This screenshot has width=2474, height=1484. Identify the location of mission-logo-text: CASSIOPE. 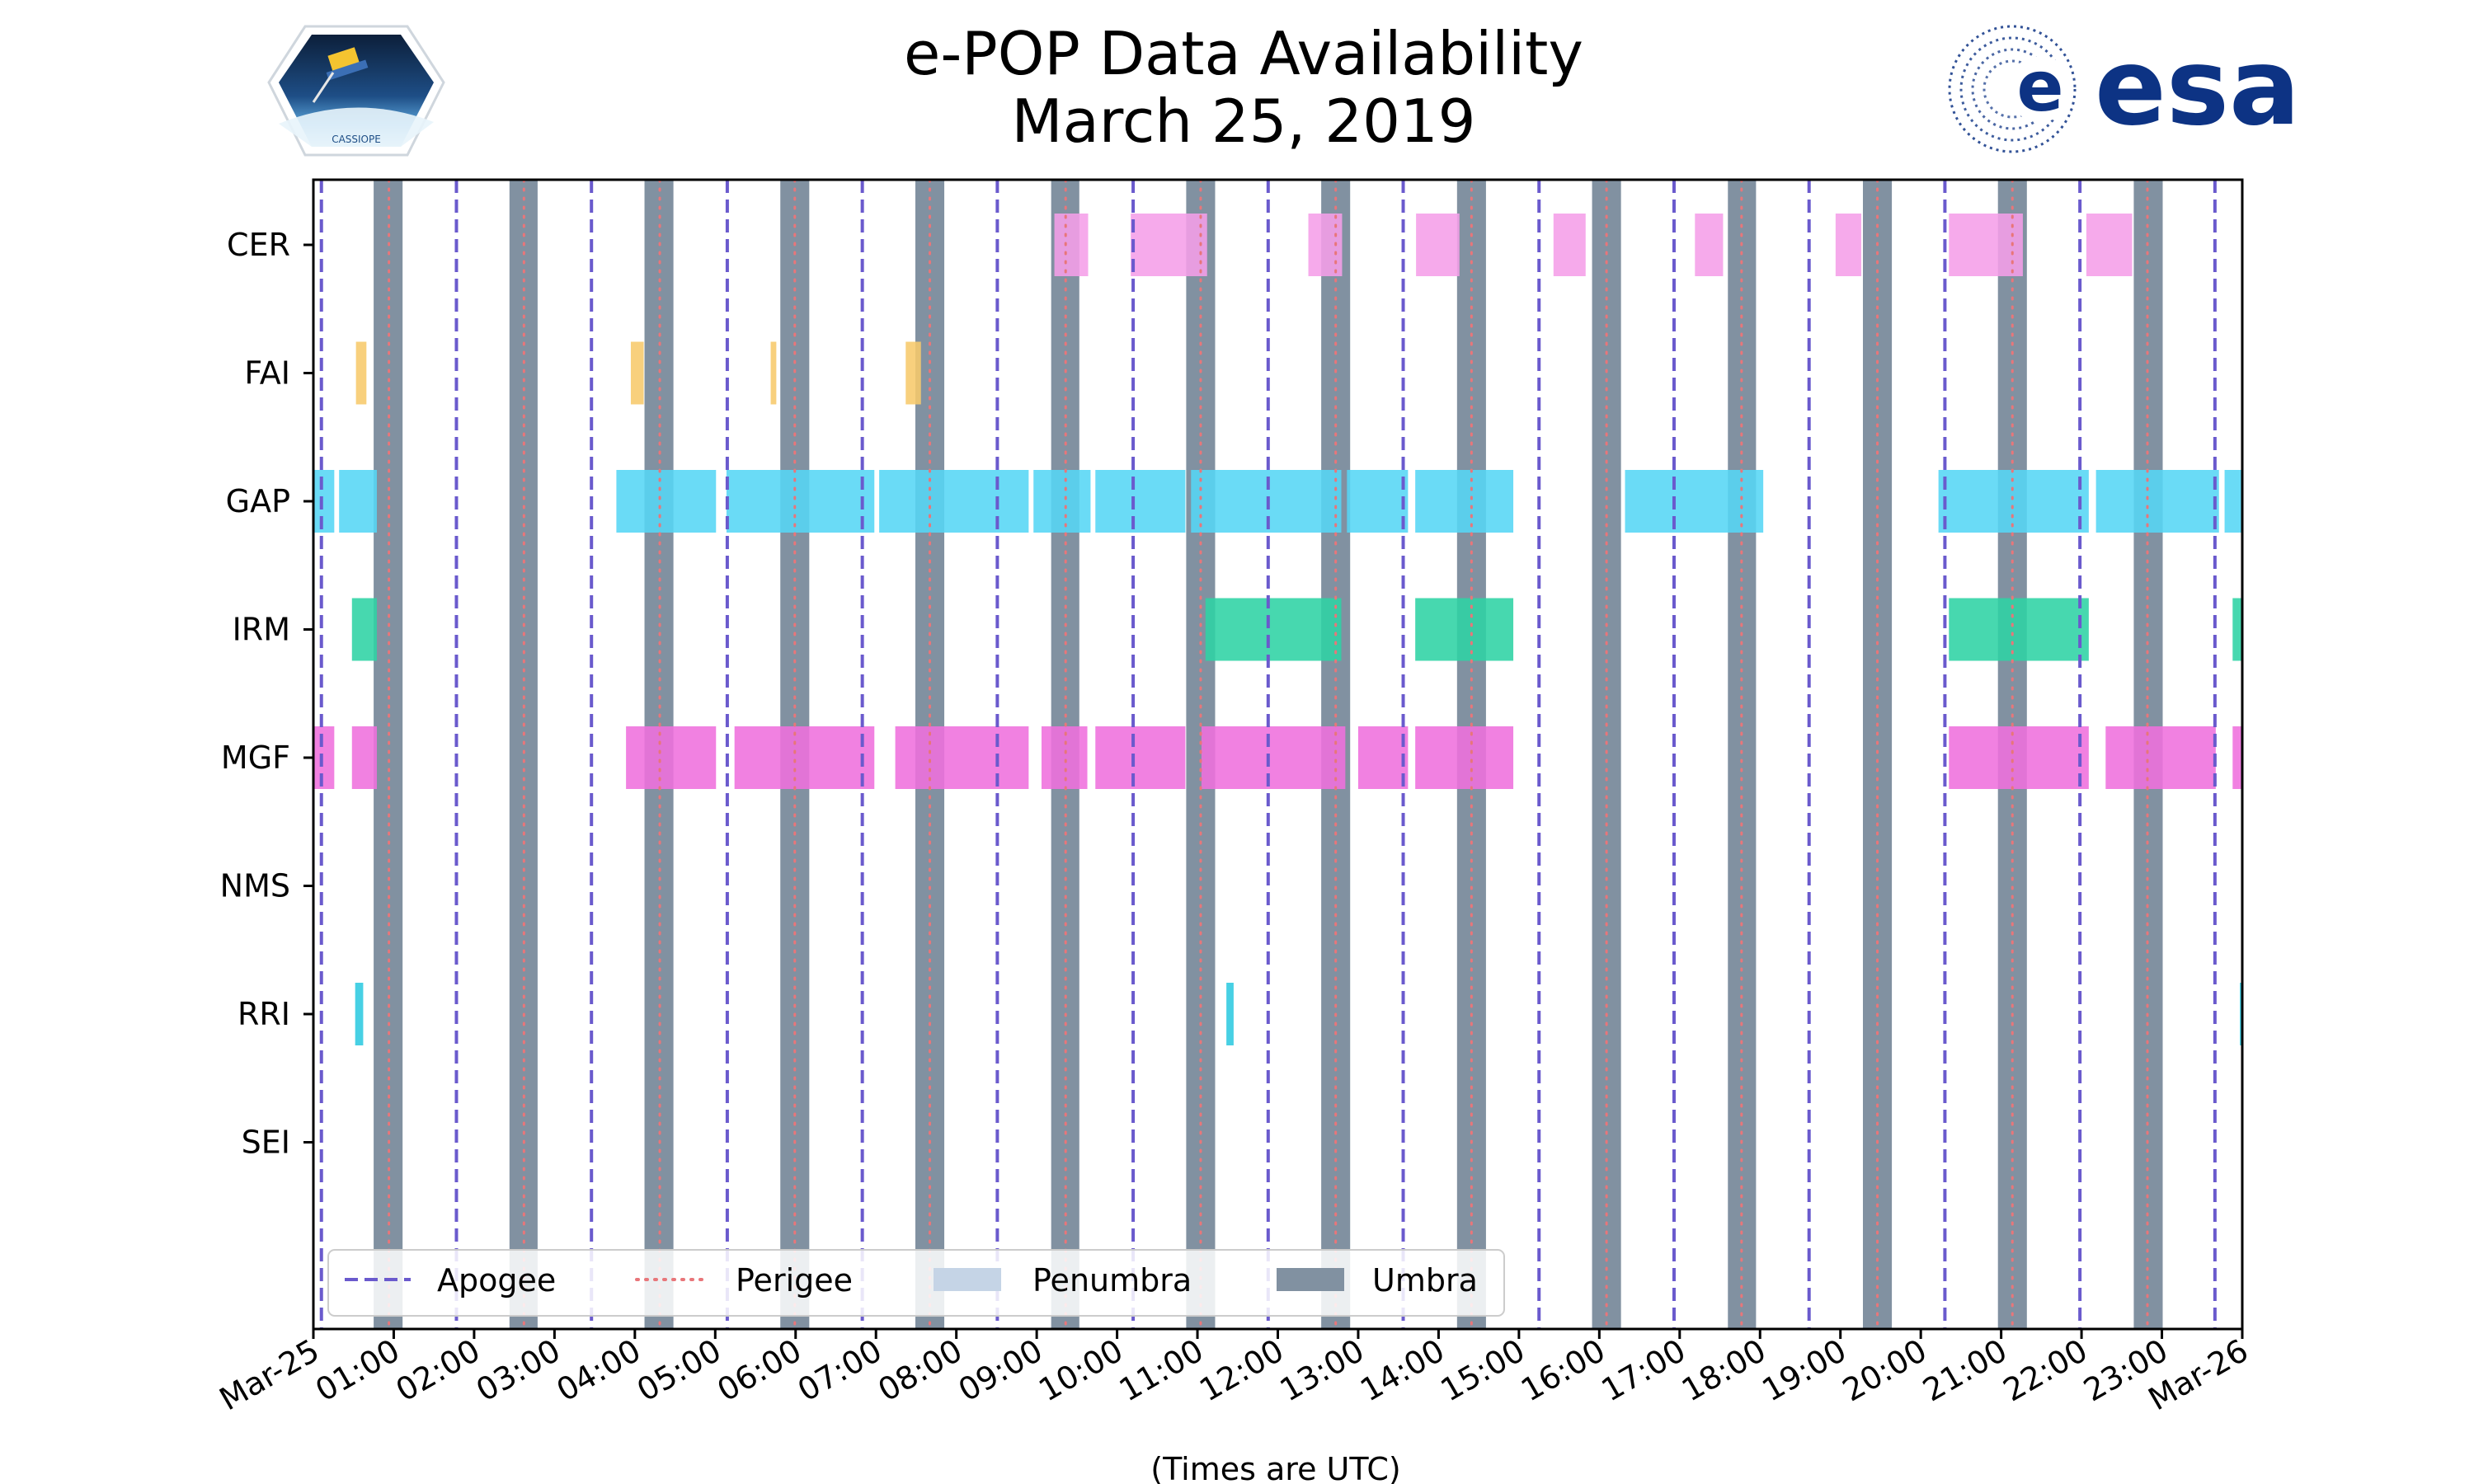
(356, 139).